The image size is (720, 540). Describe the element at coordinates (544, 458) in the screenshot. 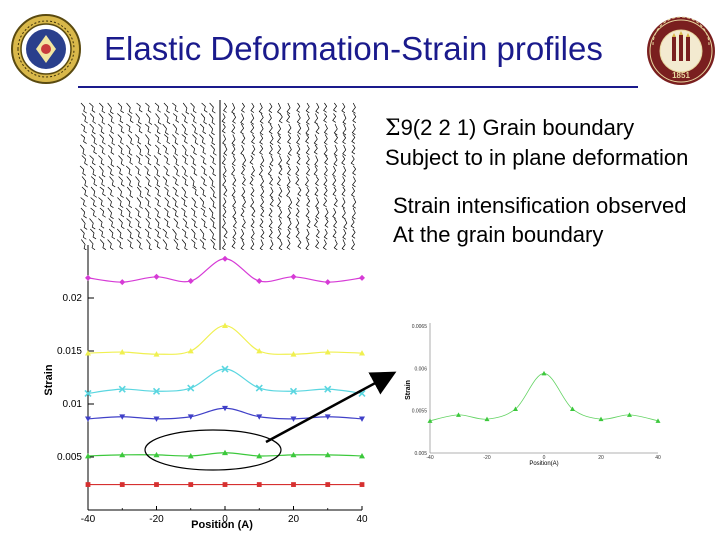

I see `inset-x-tick-label: 0` at that location.